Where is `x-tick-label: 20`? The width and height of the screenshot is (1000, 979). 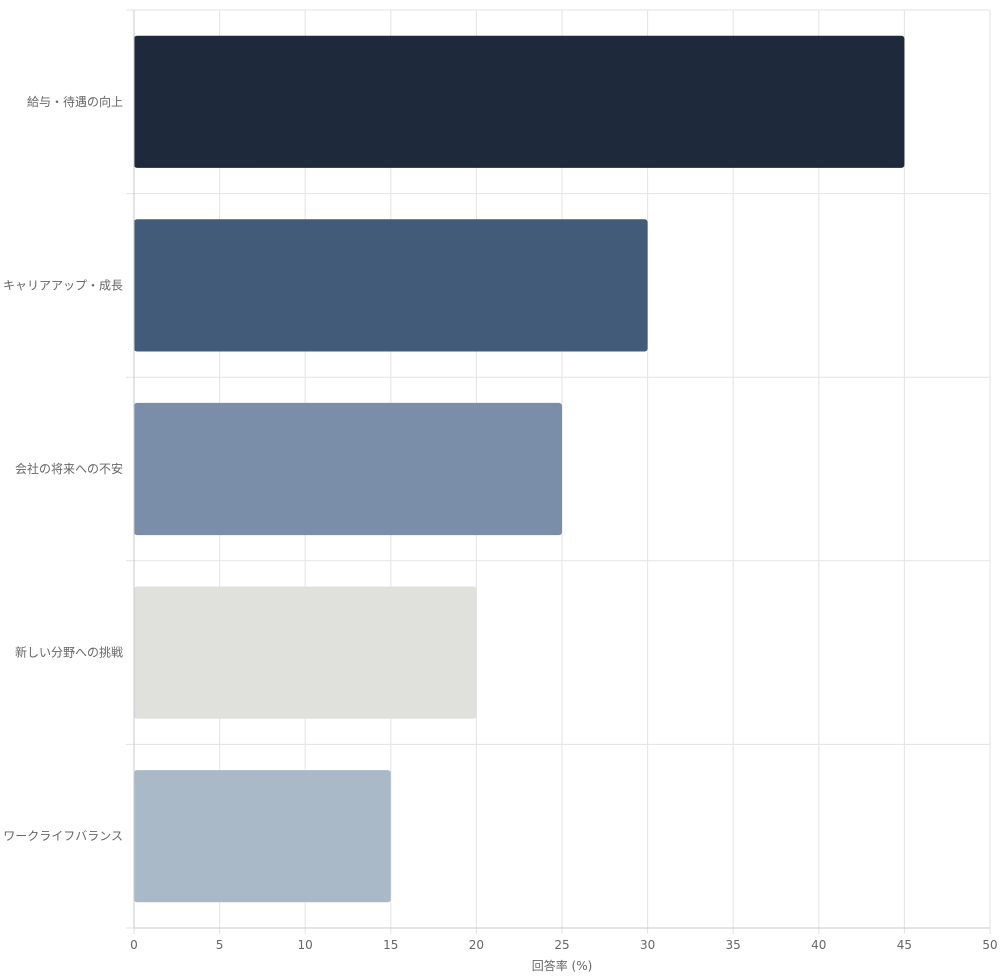 x-tick-label: 20 is located at coordinates (476, 945).